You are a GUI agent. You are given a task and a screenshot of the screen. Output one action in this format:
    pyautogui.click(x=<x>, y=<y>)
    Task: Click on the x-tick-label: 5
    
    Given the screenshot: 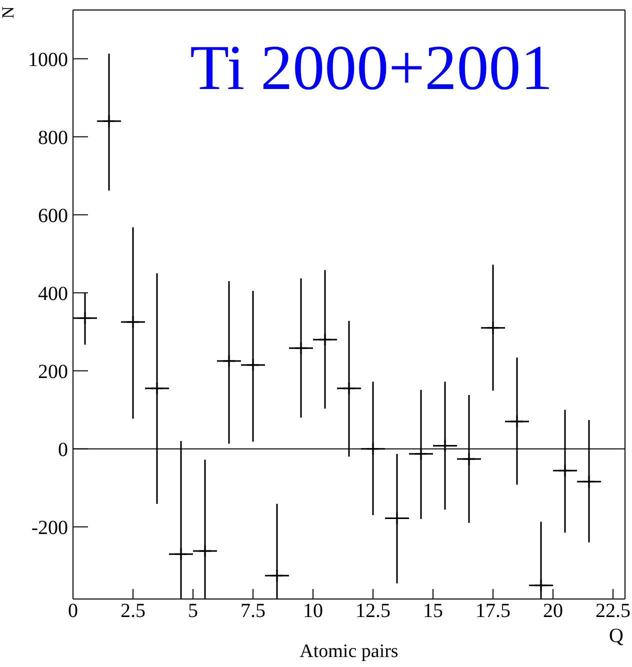 What is the action you would take?
    pyautogui.click(x=193, y=611)
    